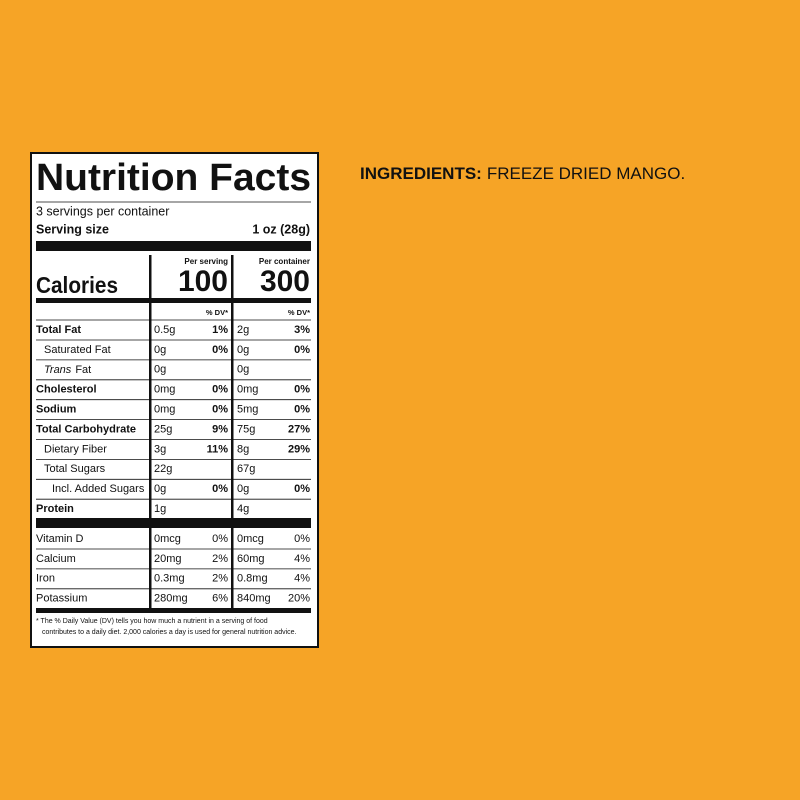 This screenshot has width=800, height=800. What do you see at coordinates (218, 449) in the screenshot?
I see `daily-value: 11%` at bounding box center [218, 449].